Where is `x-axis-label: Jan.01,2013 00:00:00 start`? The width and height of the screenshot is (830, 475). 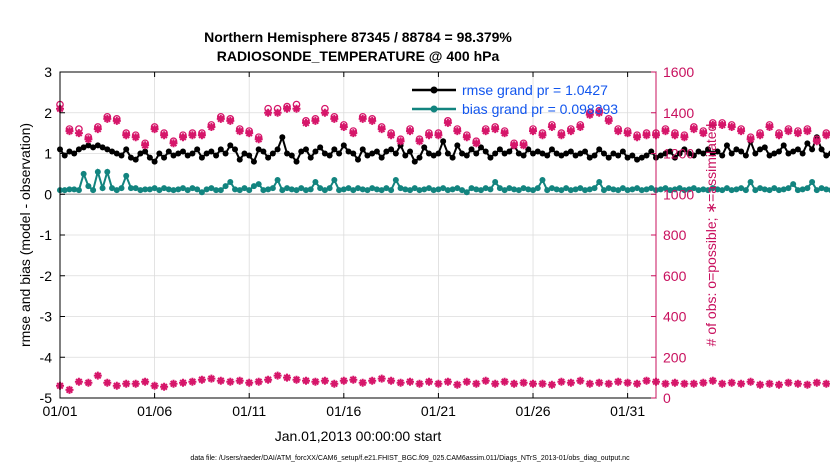
x-axis-label: Jan.01,2013 00:00:00 start is located at coordinates (358, 436).